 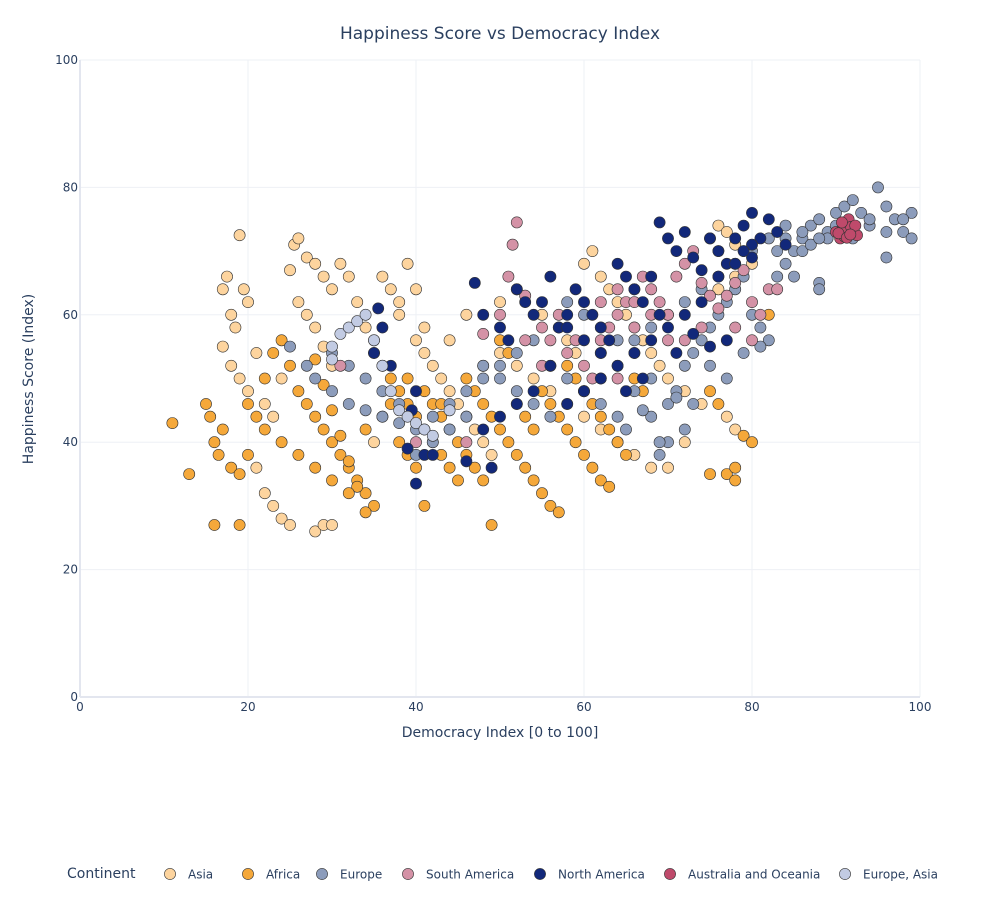 What do you see at coordinates (349, 875) in the screenshot?
I see `legend-item: Europe` at bounding box center [349, 875].